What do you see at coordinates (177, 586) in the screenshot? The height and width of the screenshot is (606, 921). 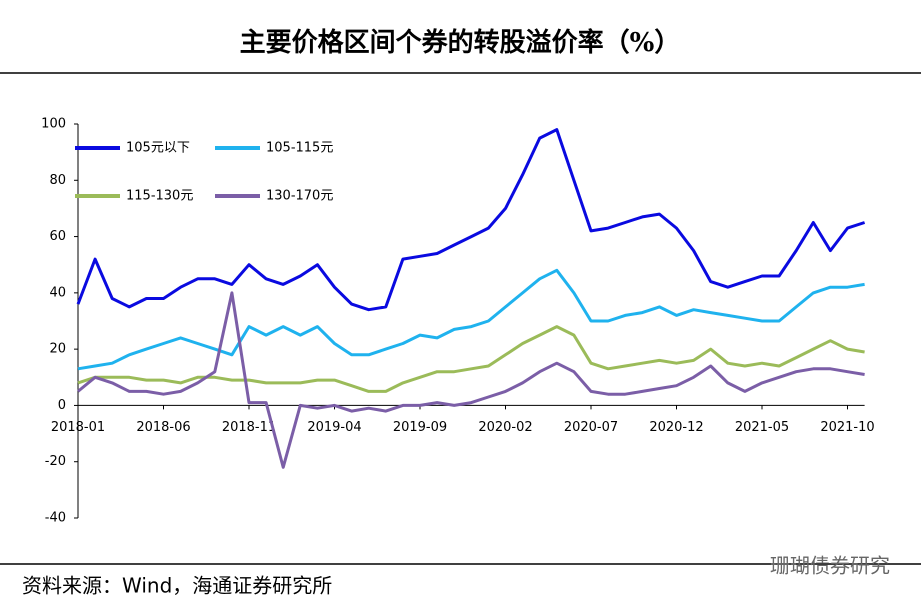 I see `source: 资料来源：Wind，海通证券研究所` at bounding box center [177, 586].